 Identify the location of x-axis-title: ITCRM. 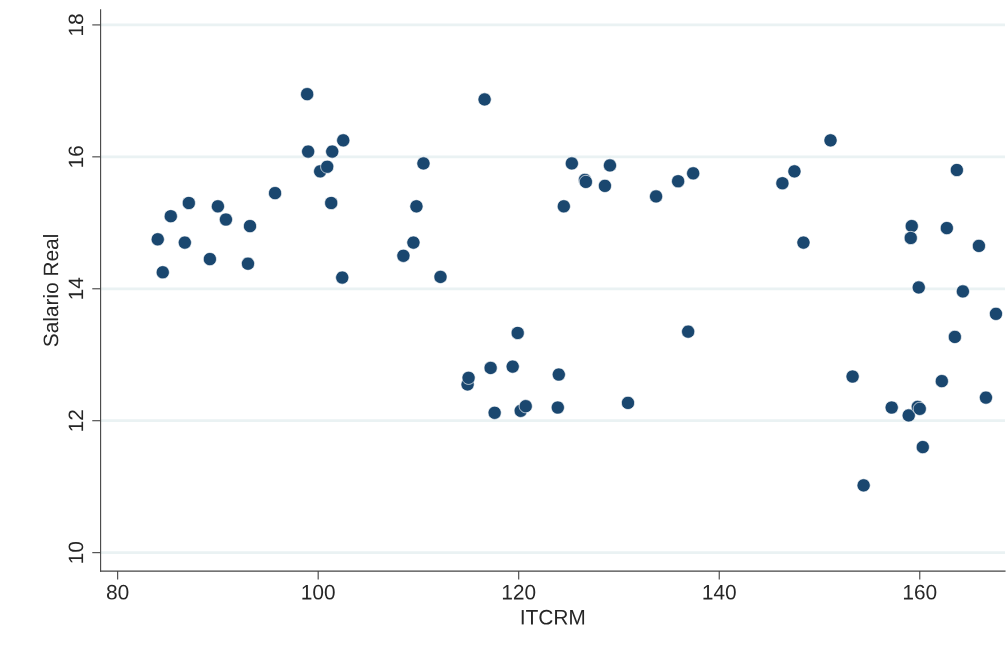
(553, 617).